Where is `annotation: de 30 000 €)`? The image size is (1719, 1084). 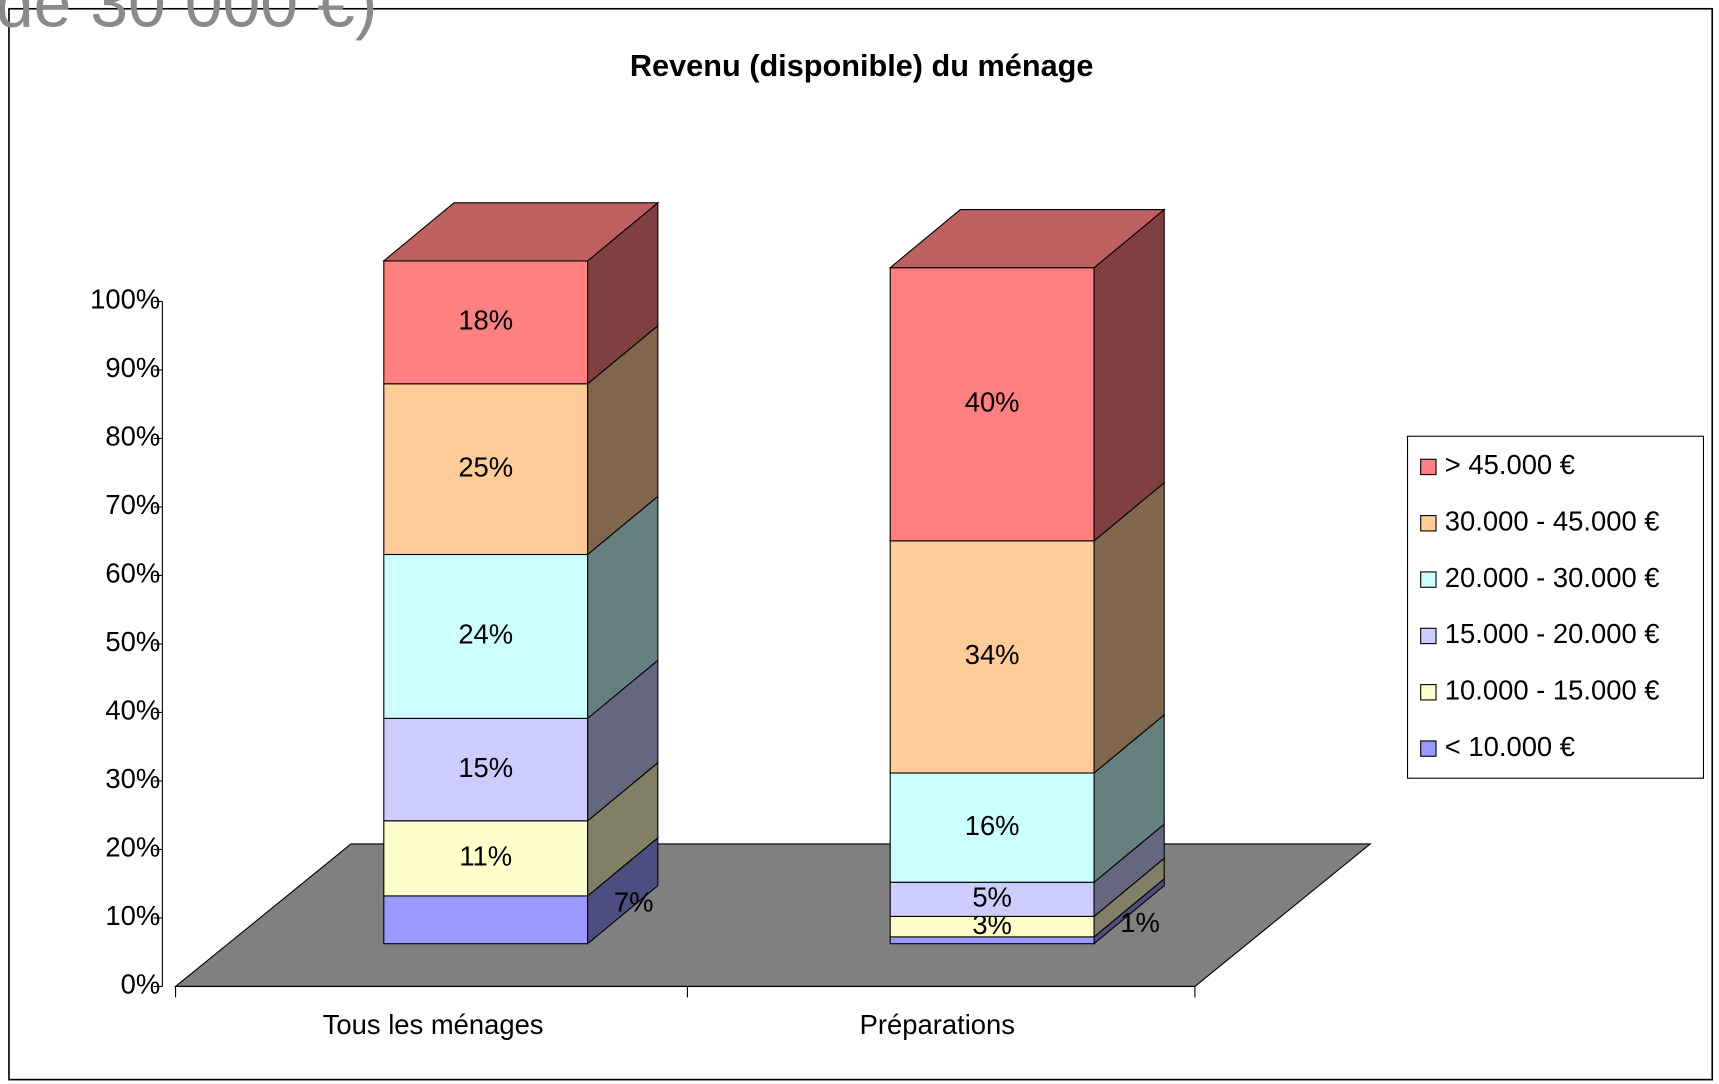
annotation: de 30 000 €) is located at coordinates (188, 21).